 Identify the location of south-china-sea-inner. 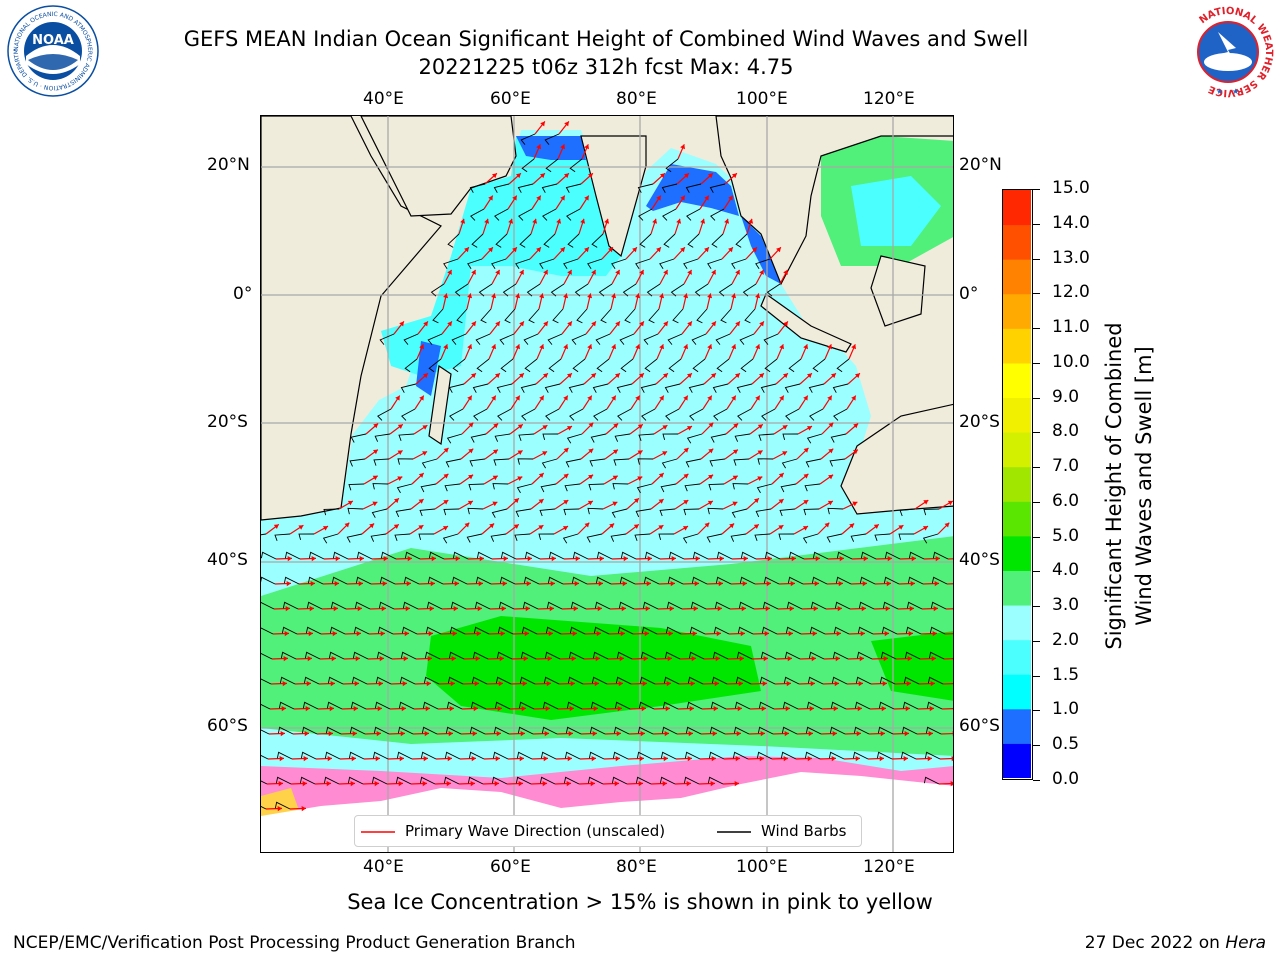
(896, 211).